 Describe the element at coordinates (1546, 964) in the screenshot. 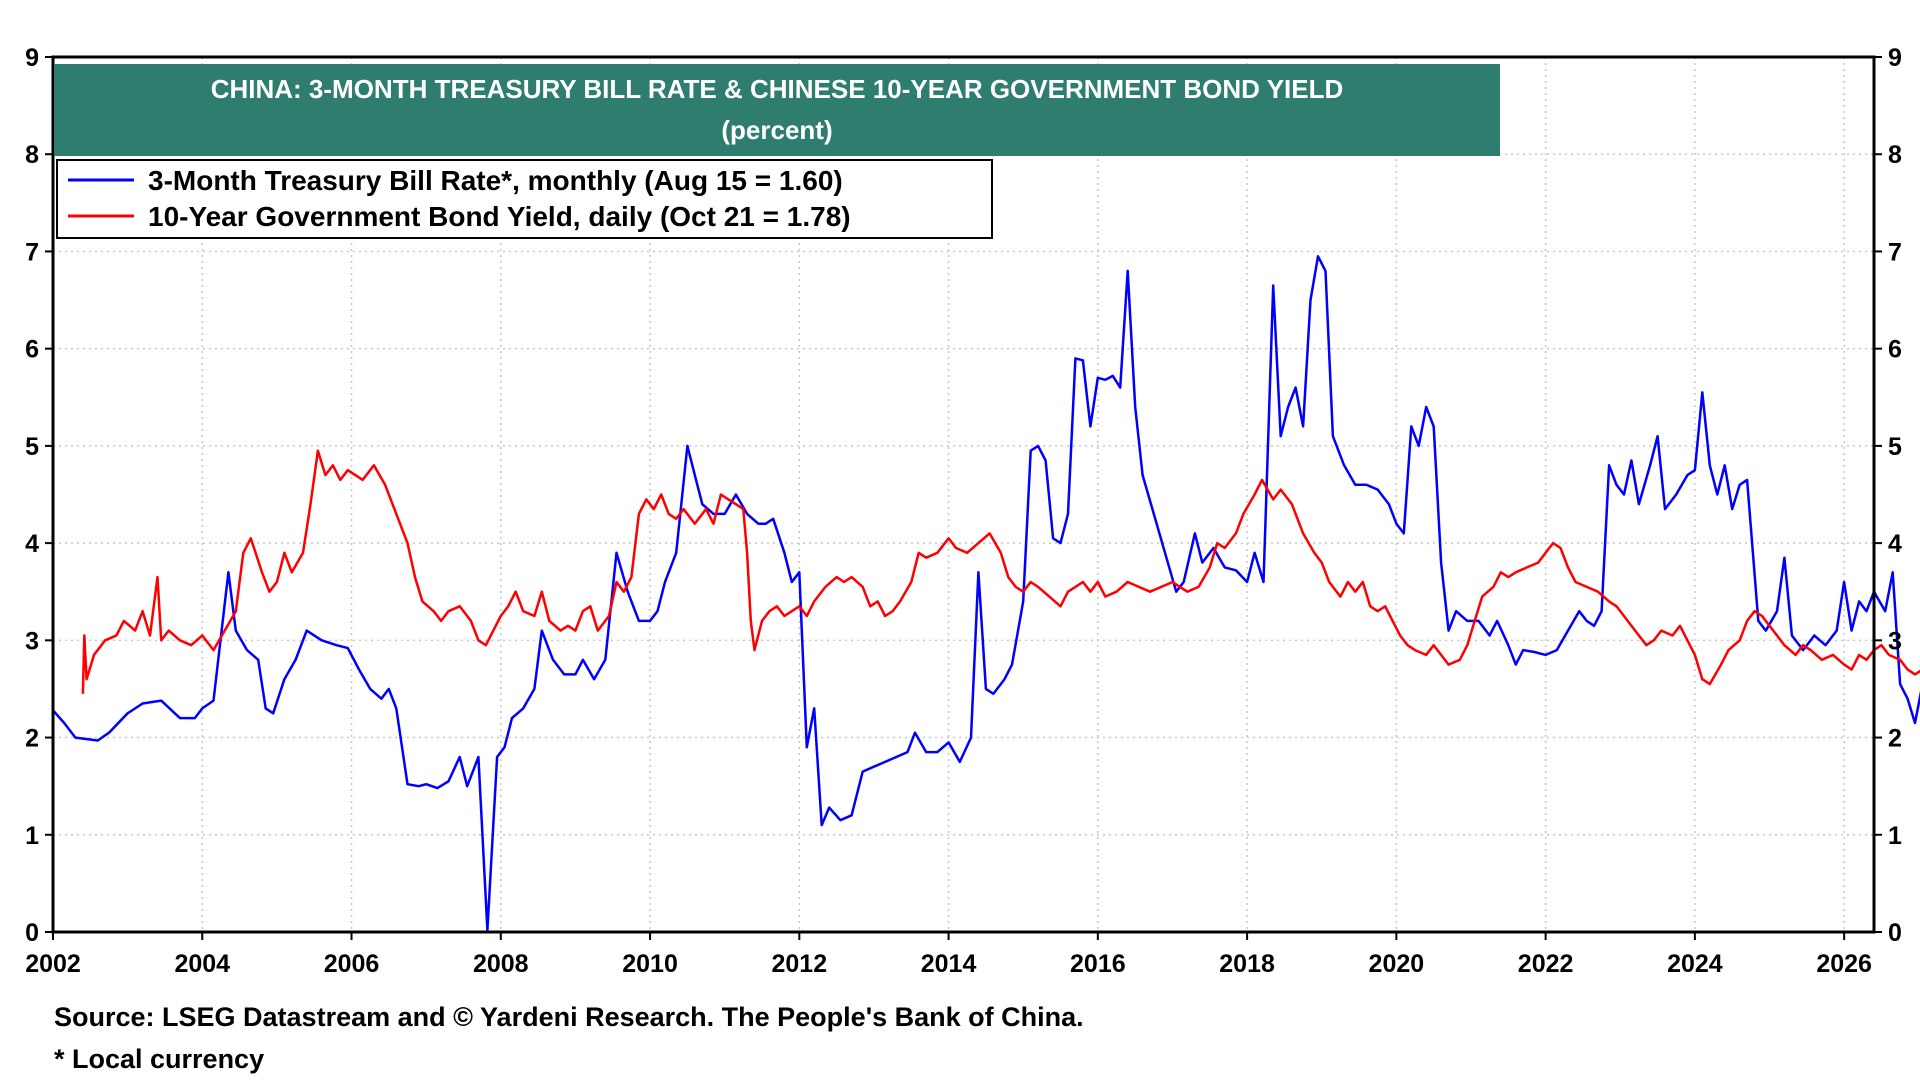

I see `x-tick-label: 2022` at that location.